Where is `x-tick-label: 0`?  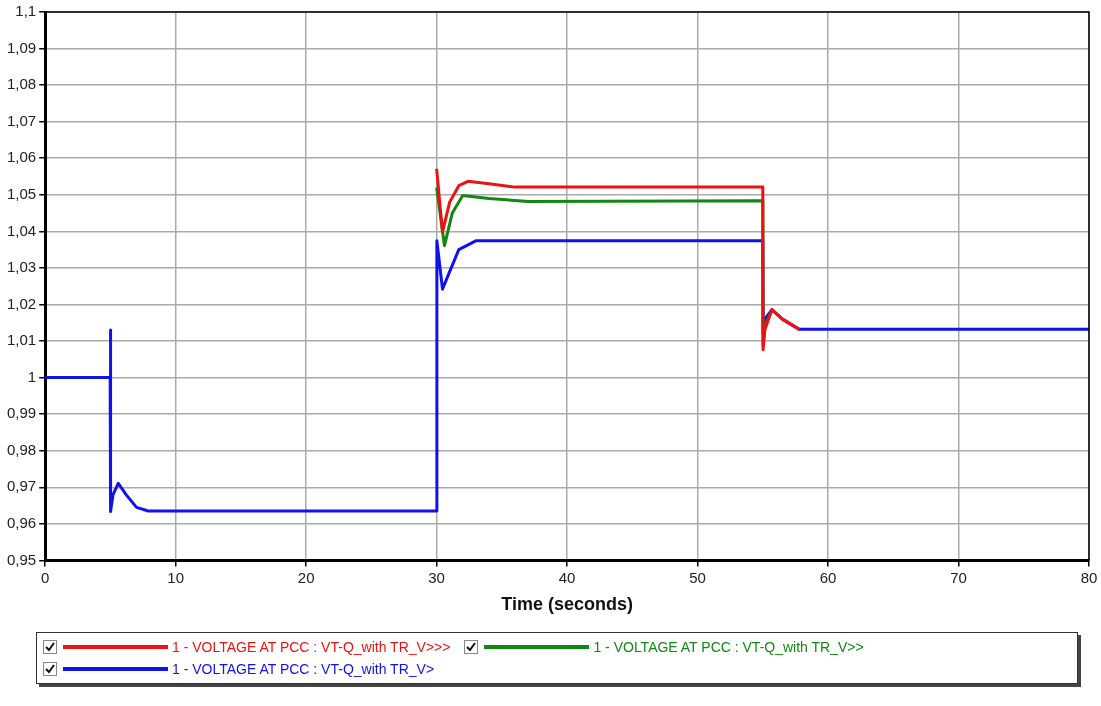
x-tick-label: 0 is located at coordinates (45, 577).